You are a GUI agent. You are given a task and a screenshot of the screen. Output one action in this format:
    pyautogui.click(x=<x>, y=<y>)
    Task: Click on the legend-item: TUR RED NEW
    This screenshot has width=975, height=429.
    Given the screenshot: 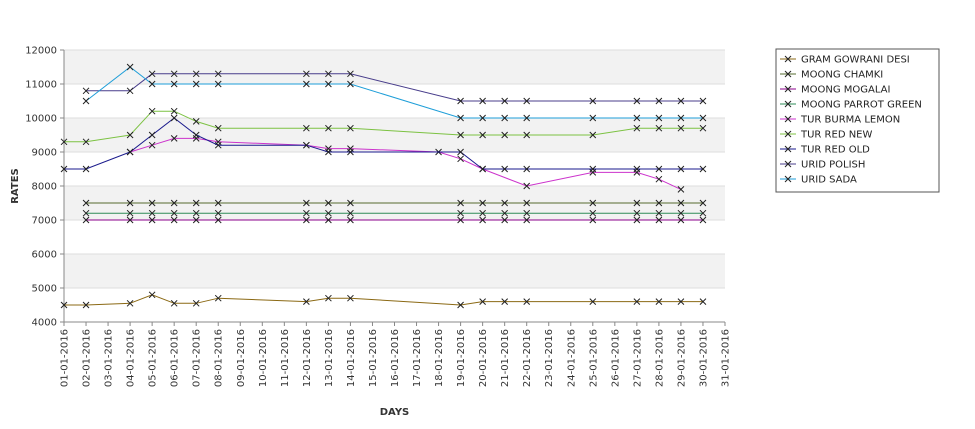 What is the action you would take?
    pyautogui.click(x=826, y=135)
    